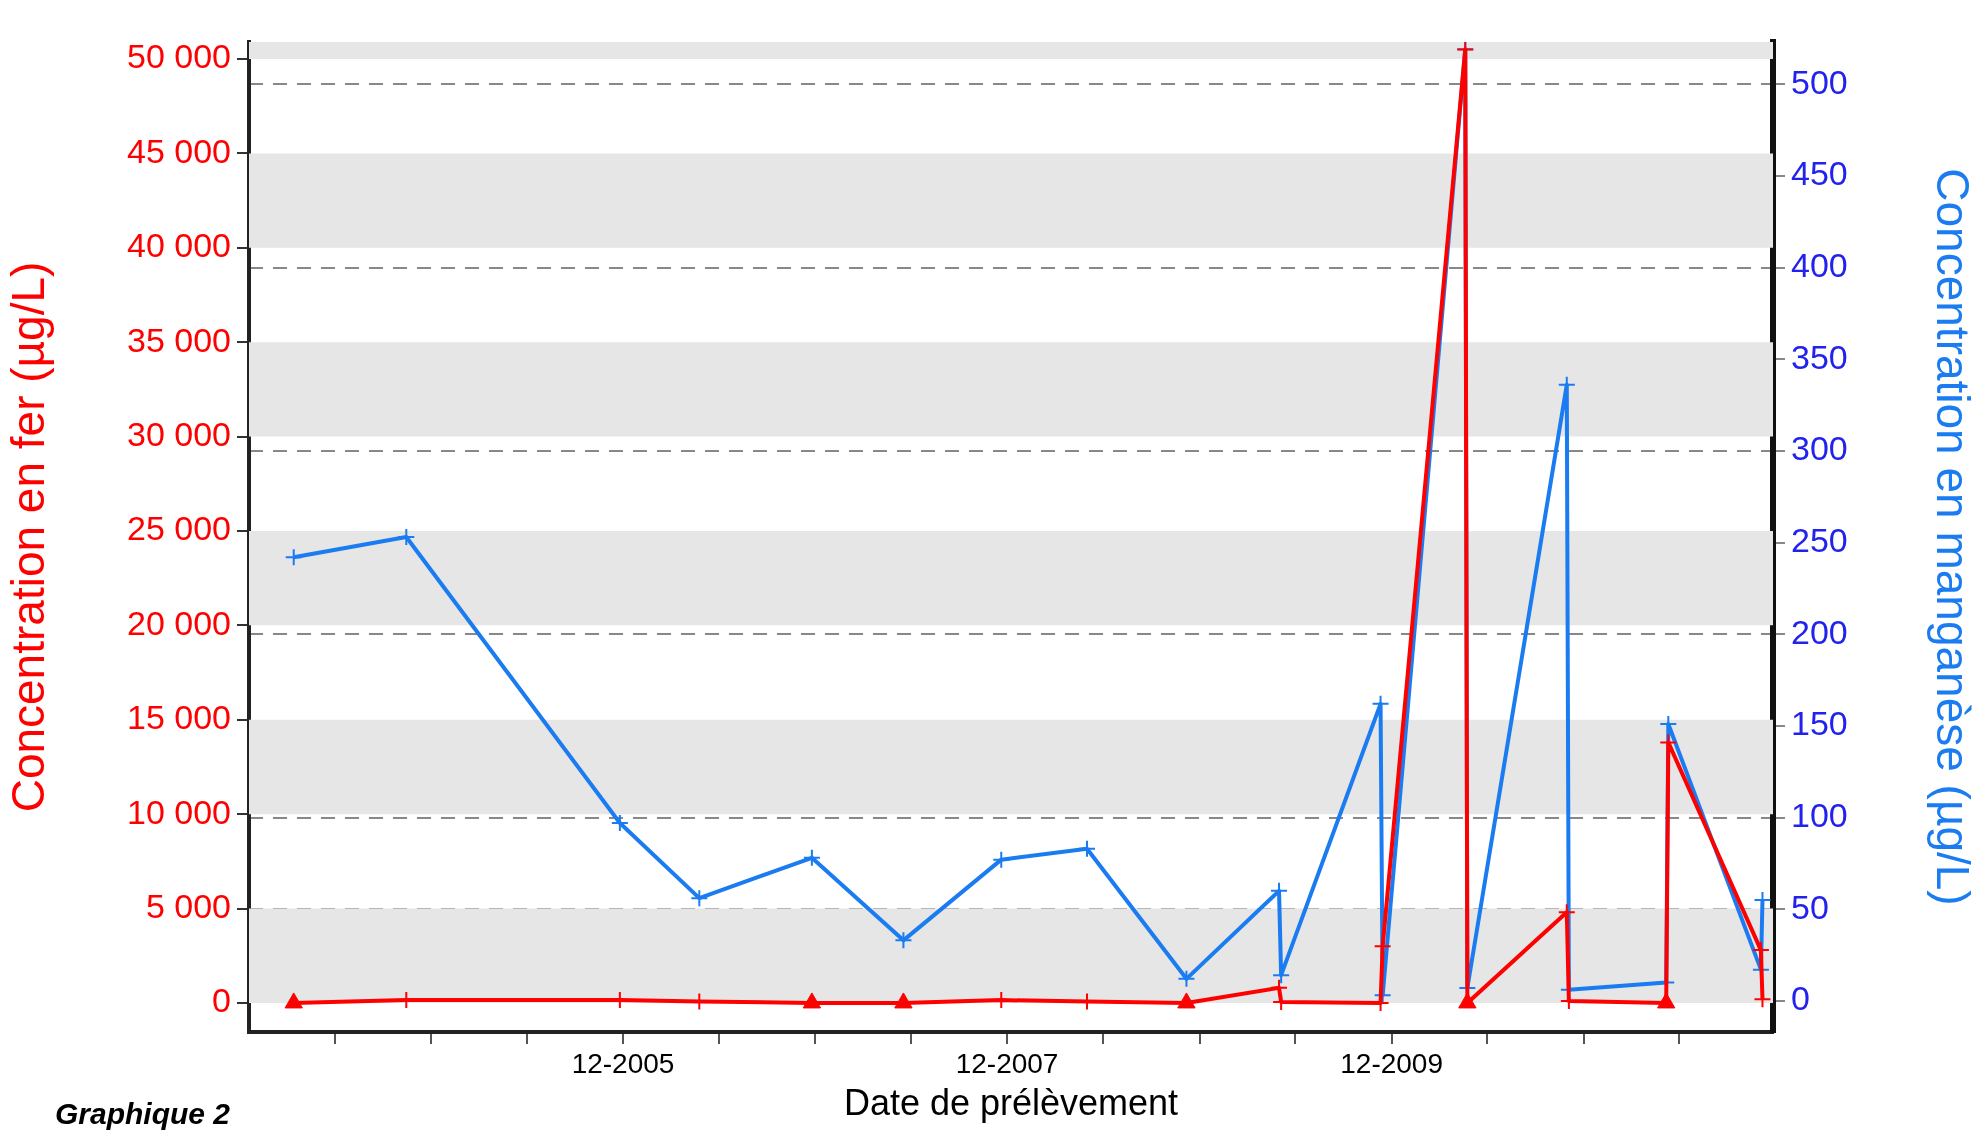  What do you see at coordinates (1007, 1063) in the screenshot?
I see `x-tick-label: 12-2007` at bounding box center [1007, 1063].